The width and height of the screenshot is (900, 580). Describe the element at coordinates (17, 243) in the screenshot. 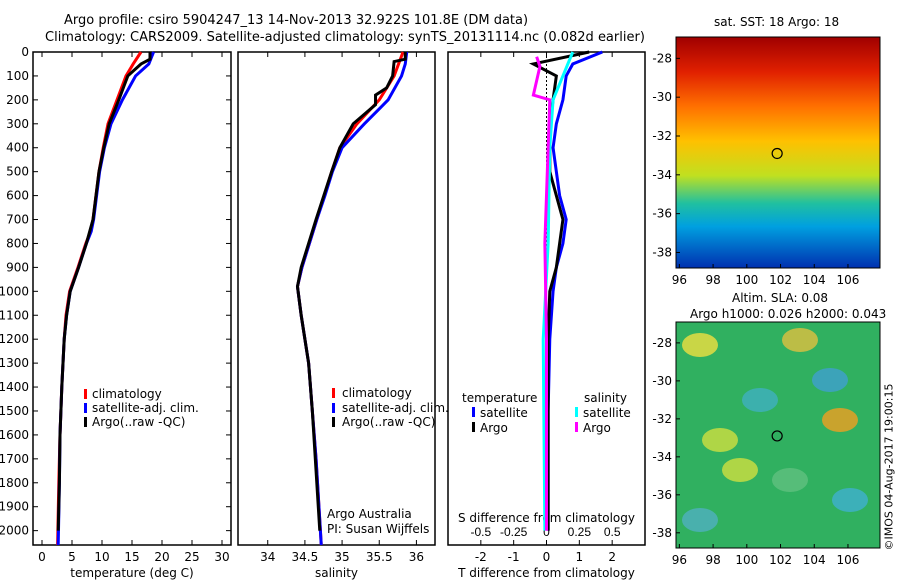

I see `y-tick-label: 800` at that location.